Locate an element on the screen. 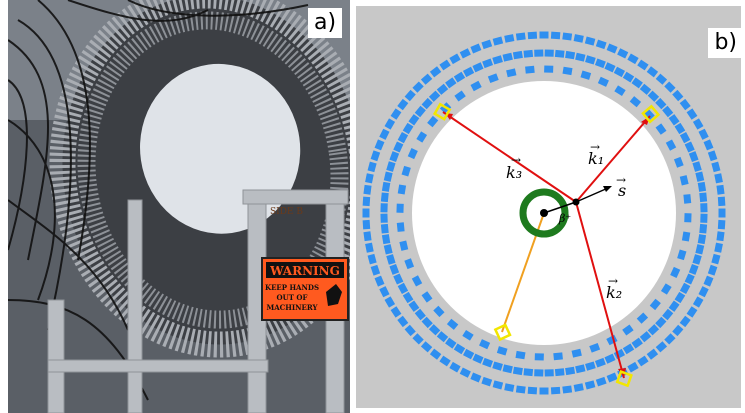 The height and width of the screenshot is (413, 745). panel-a-label: a) is located at coordinates (325, 23).